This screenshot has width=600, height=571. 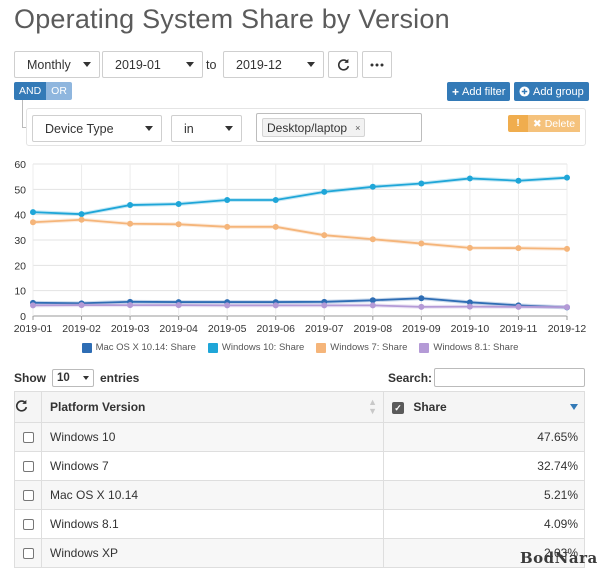 I want to click on value-tag-label: Desktop/laptop, so click(x=307, y=127).